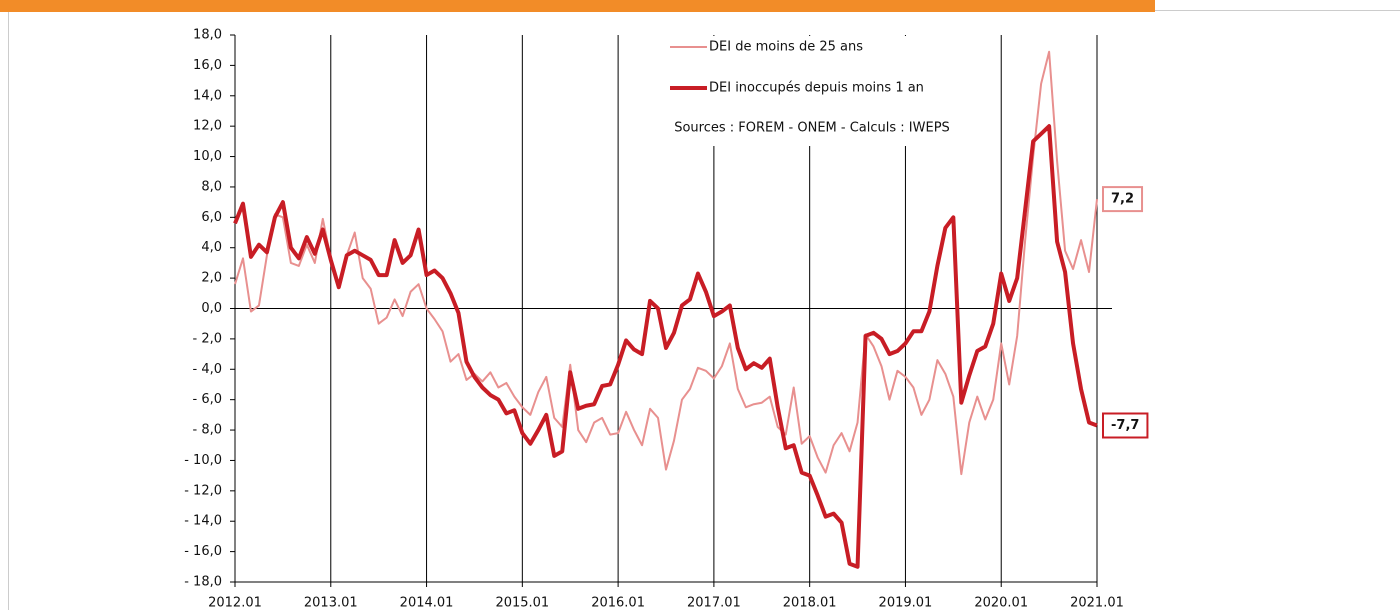  What do you see at coordinates (208, 430) in the screenshot?
I see `y-tick-label: - 8,0` at bounding box center [208, 430].